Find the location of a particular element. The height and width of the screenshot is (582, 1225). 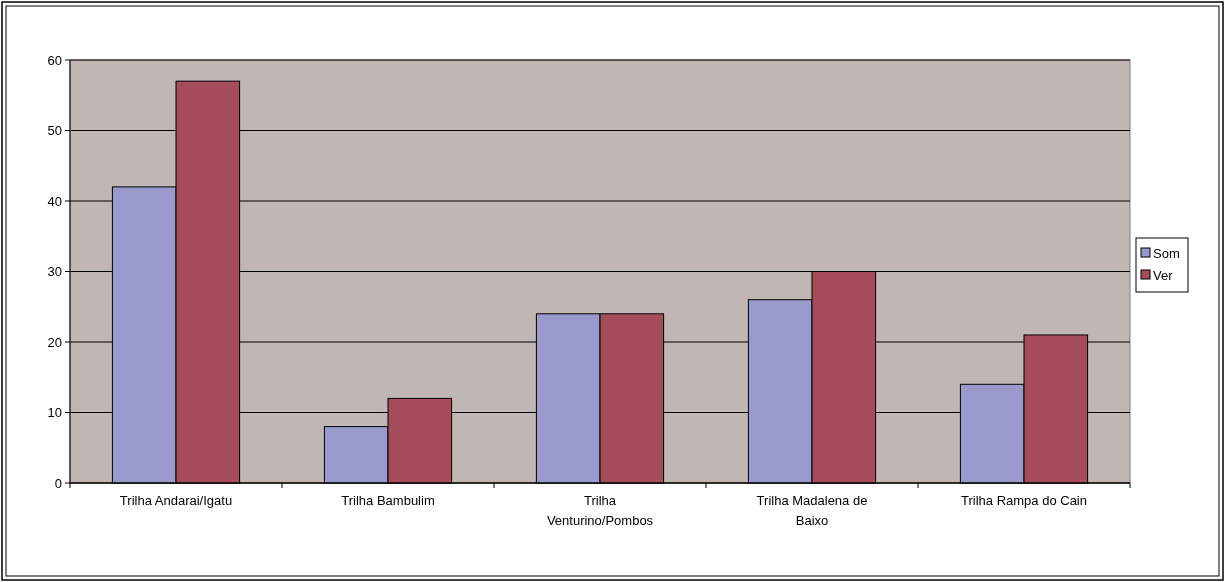

x-tick-label: Trilha Andarai/Igatu is located at coordinates (176, 500).